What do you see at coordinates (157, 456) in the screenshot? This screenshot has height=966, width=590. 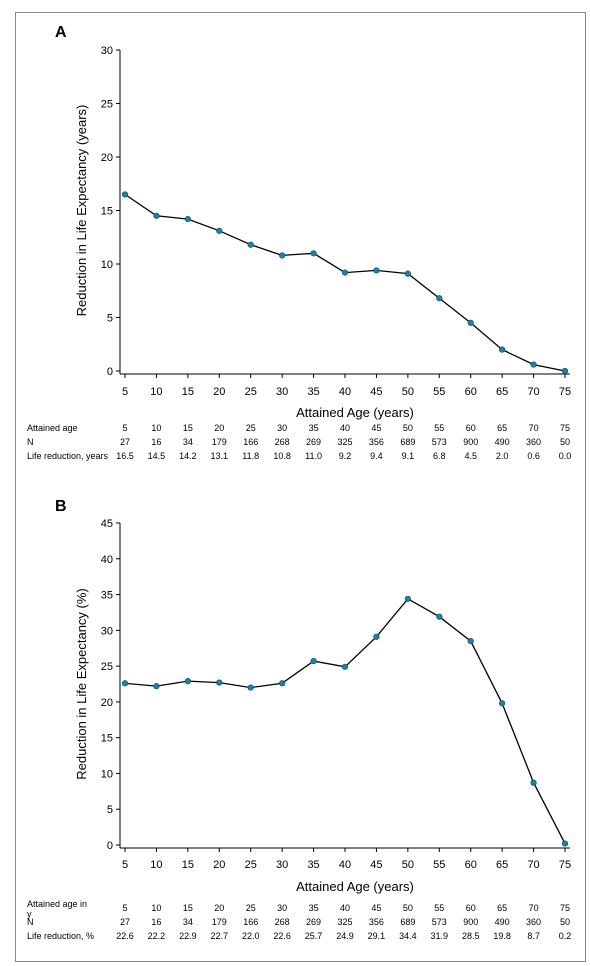 I see `table-cell: 14.5` at bounding box center [157, 456].